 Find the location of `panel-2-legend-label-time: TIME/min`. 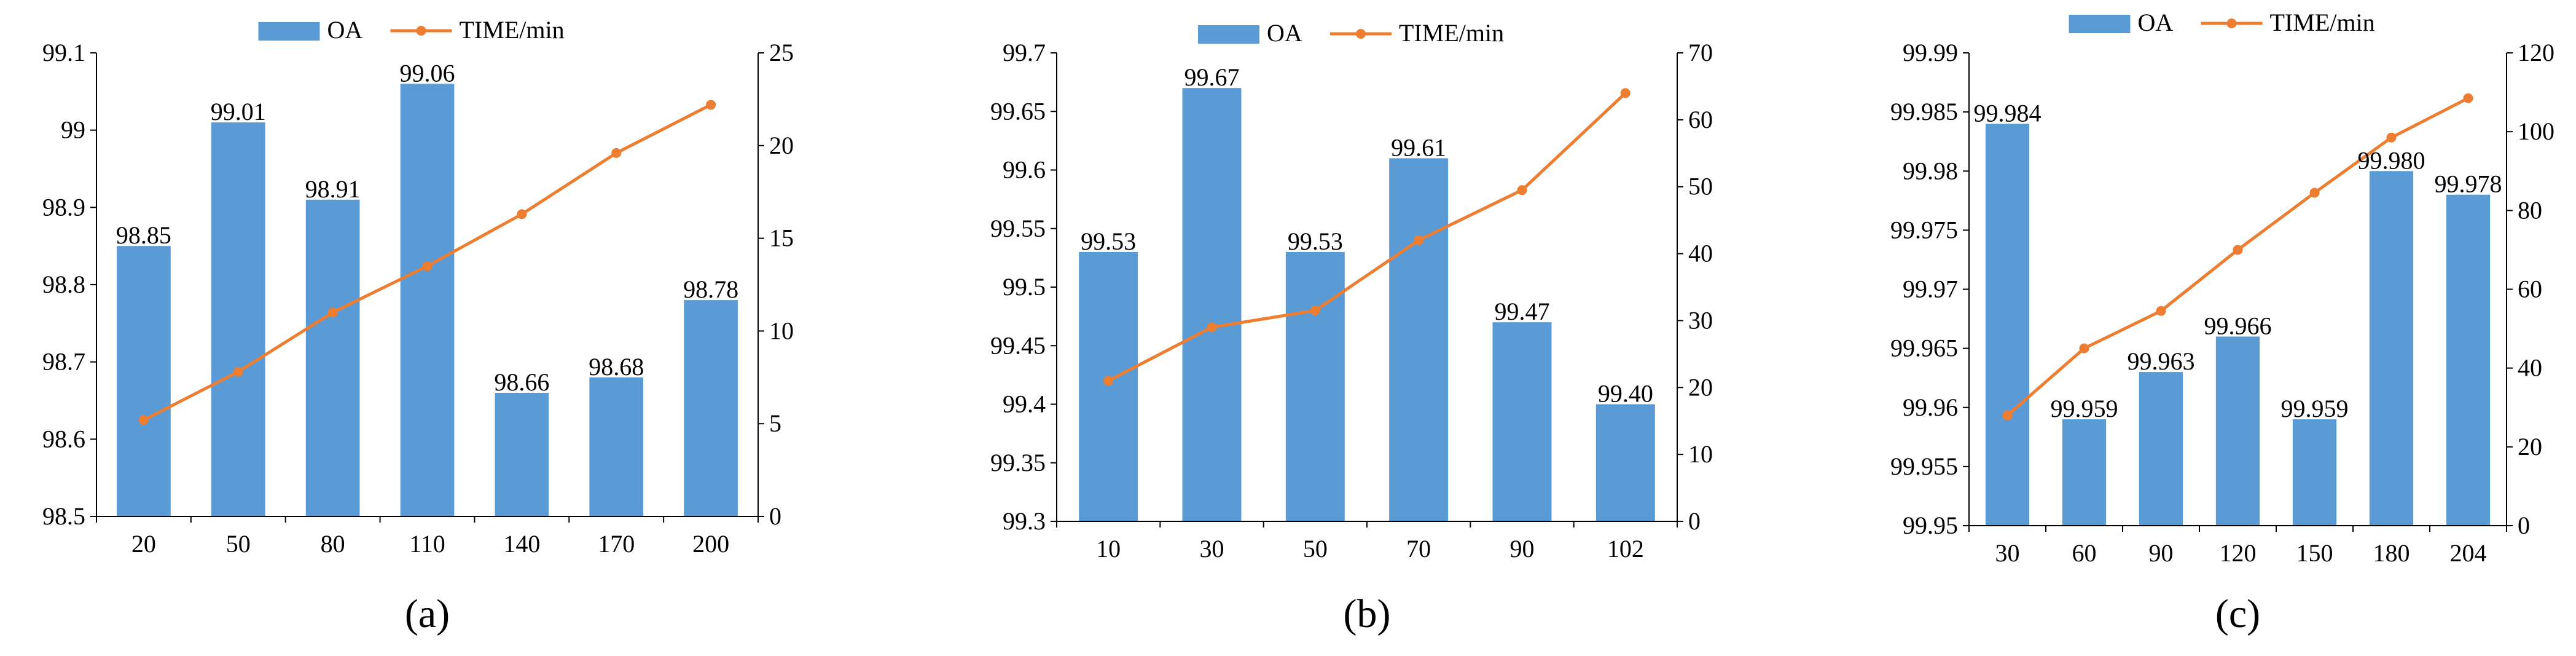

panel-2-legend-label-time: TIME/min is located at coordinates (1451, 33).